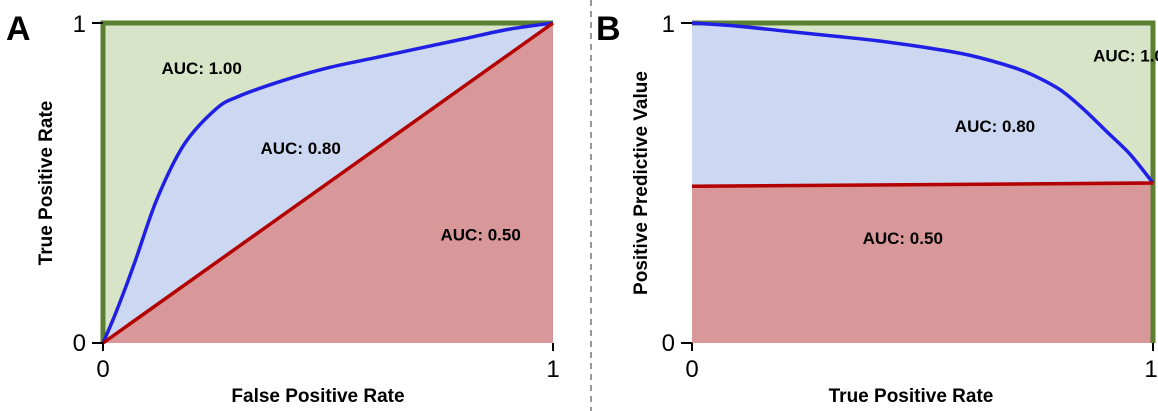 This screenshot has height=411, width=1158. What do you see at coordinates (608, 29) in the screenshot?
I see `panel-letter-b: B` at bounding box center [608, 29].